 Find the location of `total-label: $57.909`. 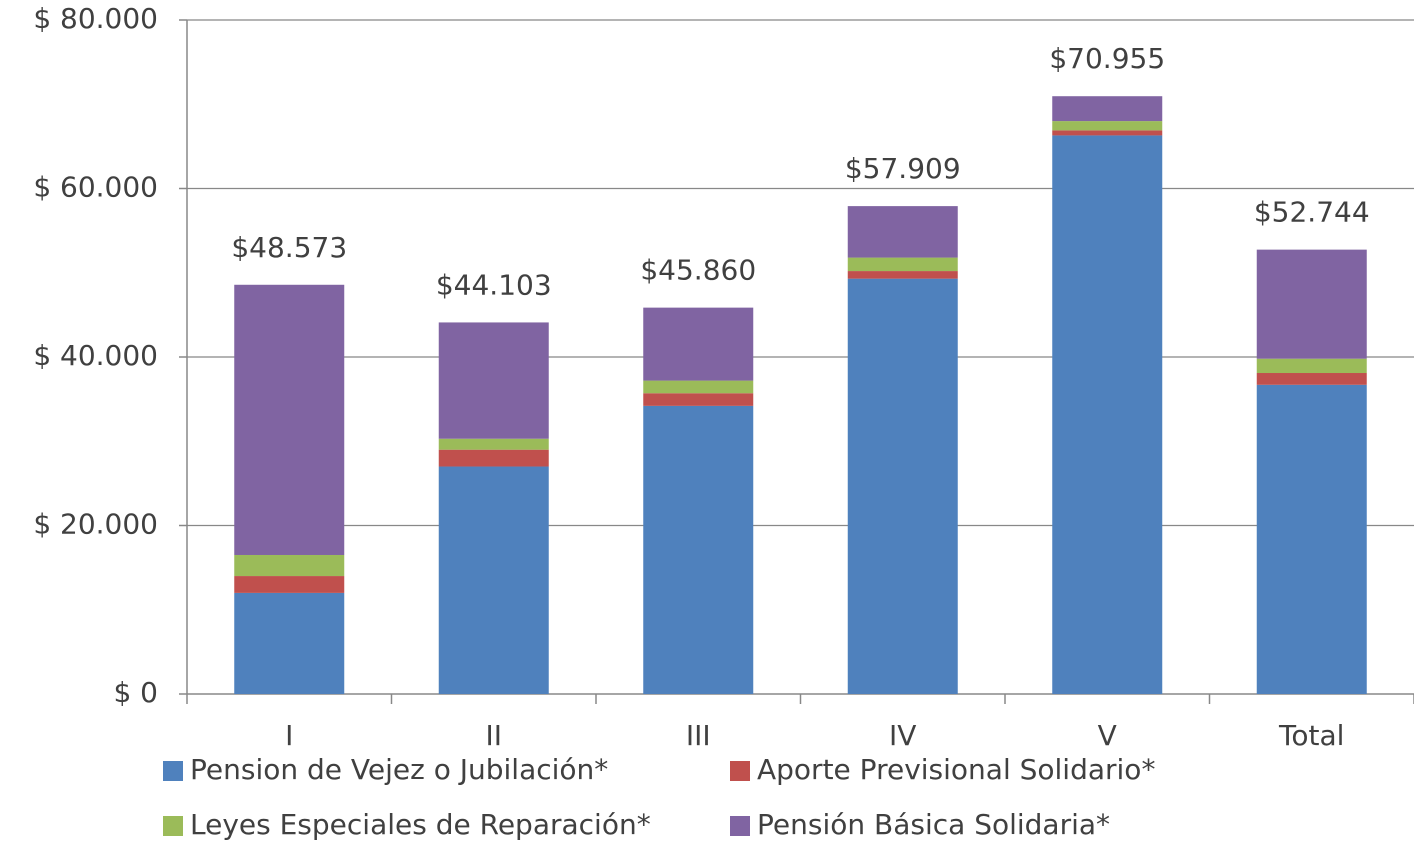

total-label: $57.909 is located at coordinates (903, 168).